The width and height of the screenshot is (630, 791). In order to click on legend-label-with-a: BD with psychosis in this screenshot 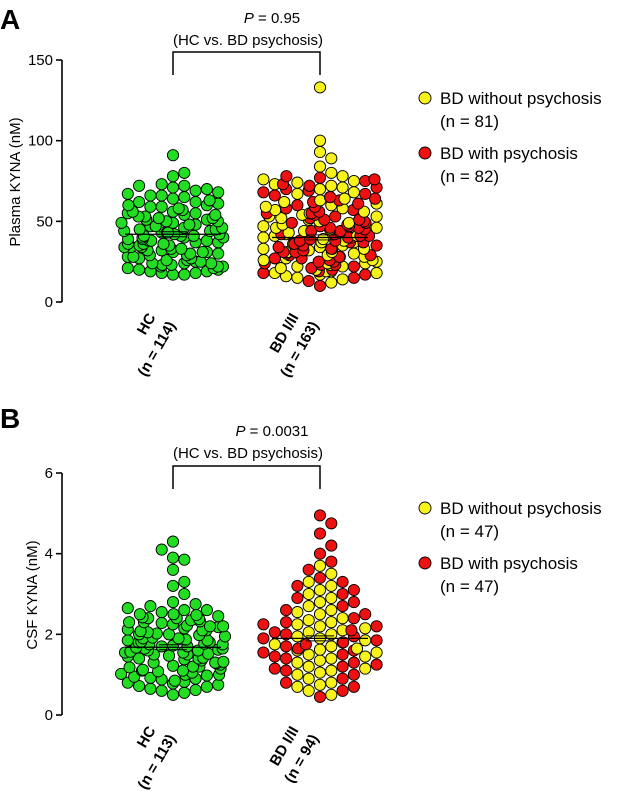, I will do `click(509, 153)`.